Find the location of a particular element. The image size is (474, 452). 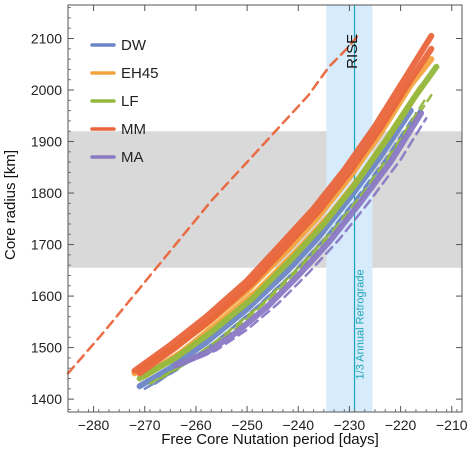

x-tick-label: −220 is located at coordinates (401, 425).